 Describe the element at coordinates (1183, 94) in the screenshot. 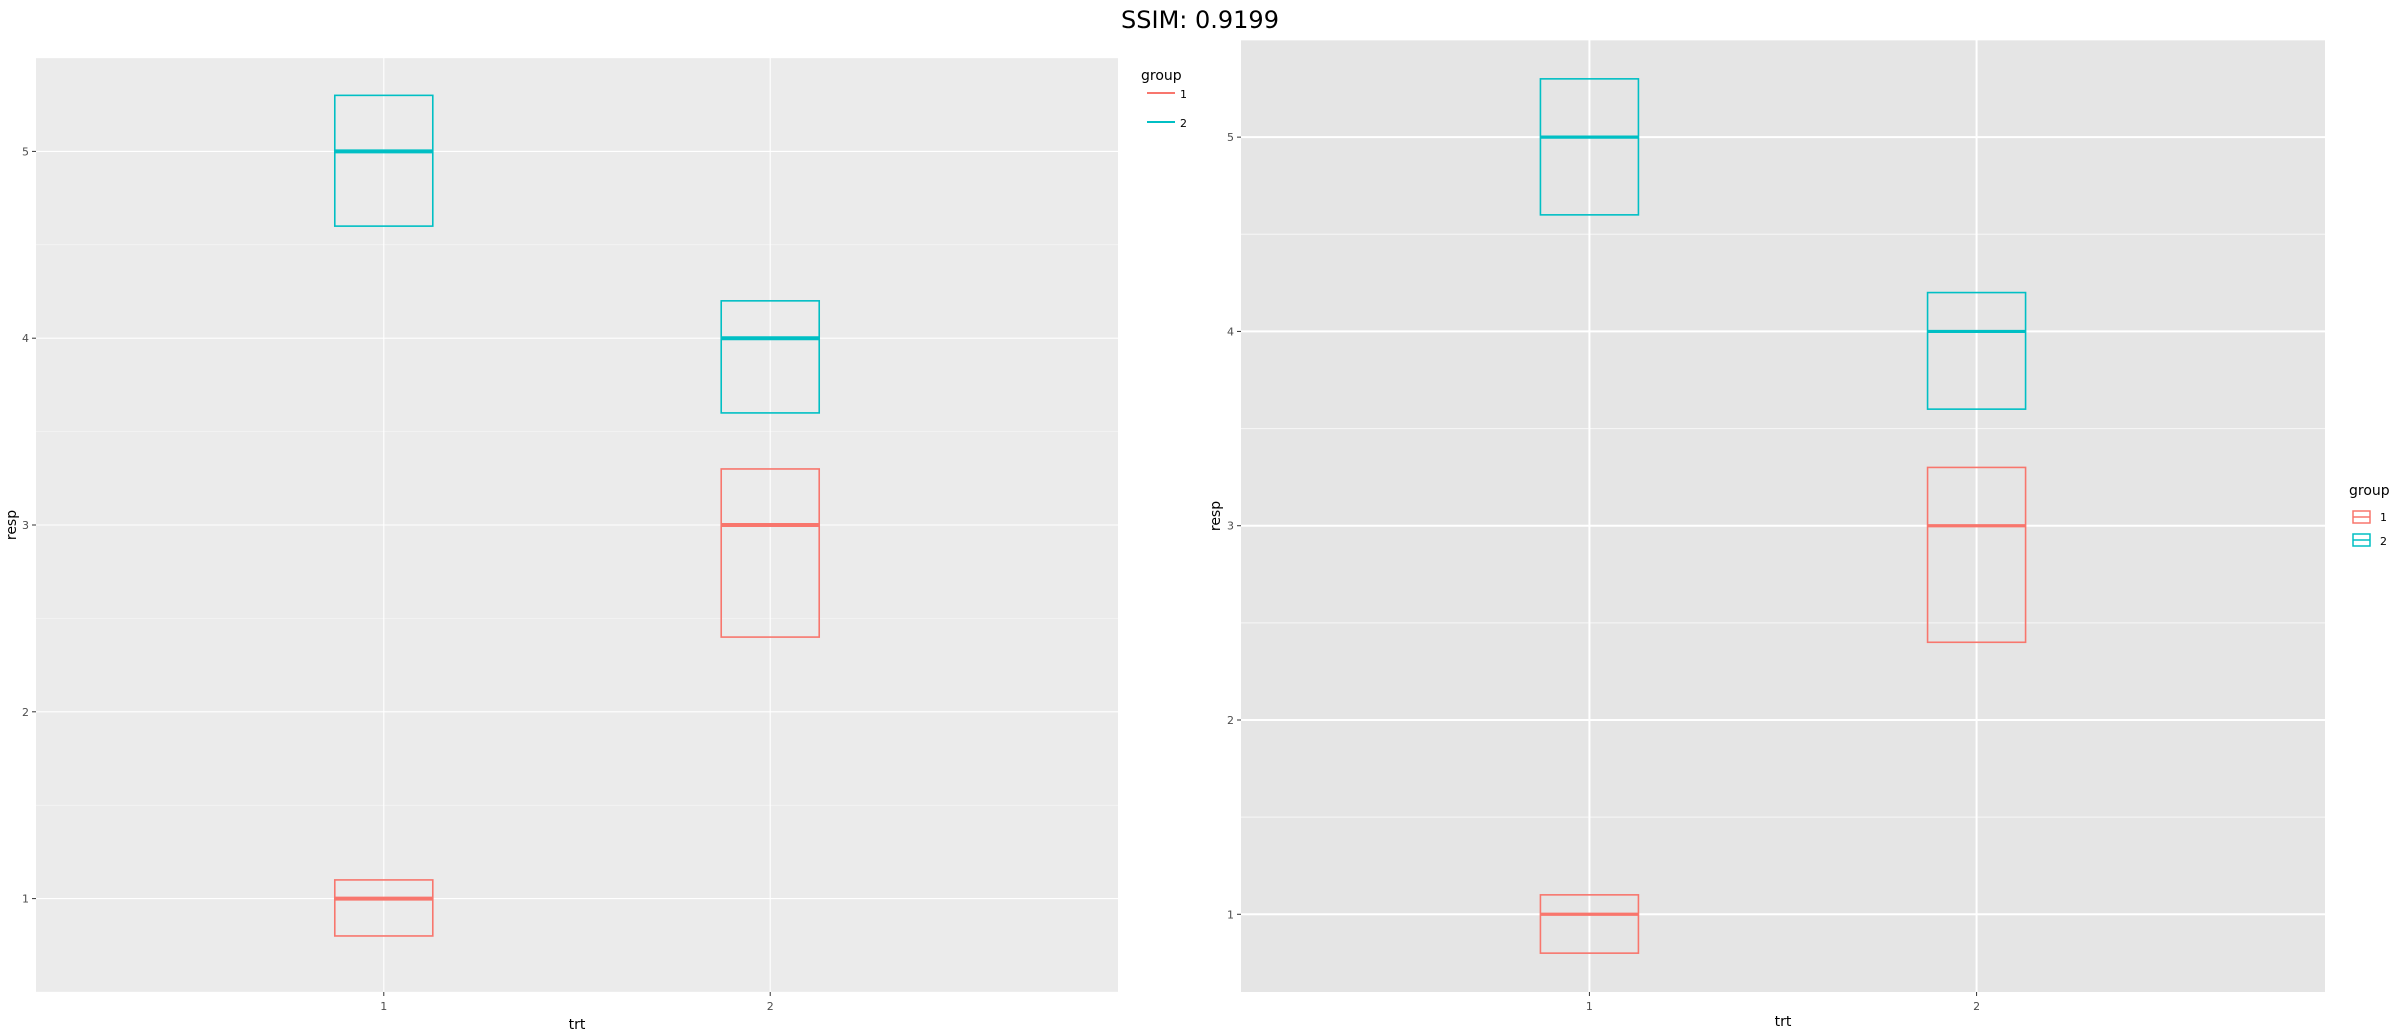

I see `legend-label-group-1-left: 1` at that location.